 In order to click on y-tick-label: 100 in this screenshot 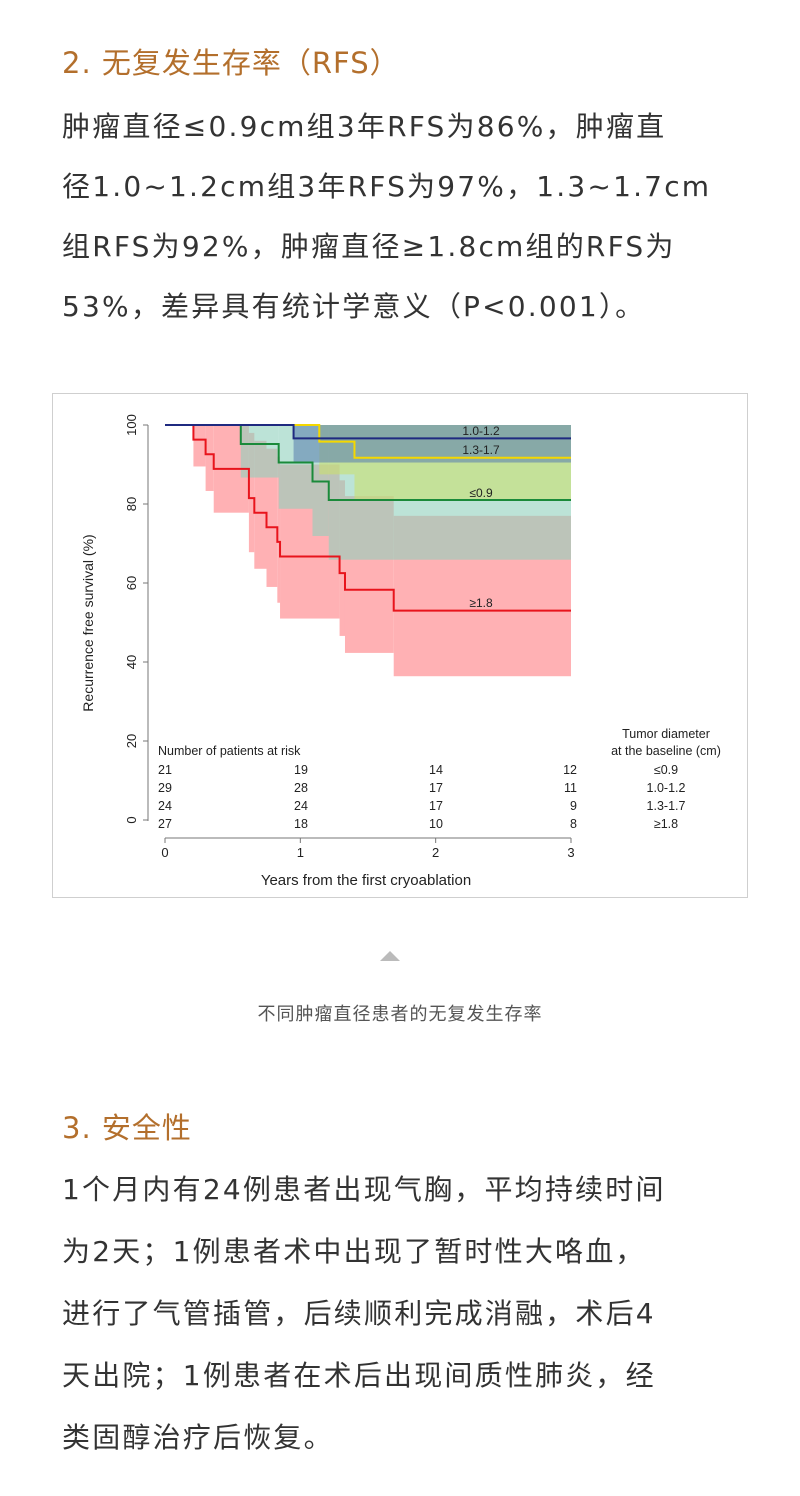, I will do `click(131, 425)`.